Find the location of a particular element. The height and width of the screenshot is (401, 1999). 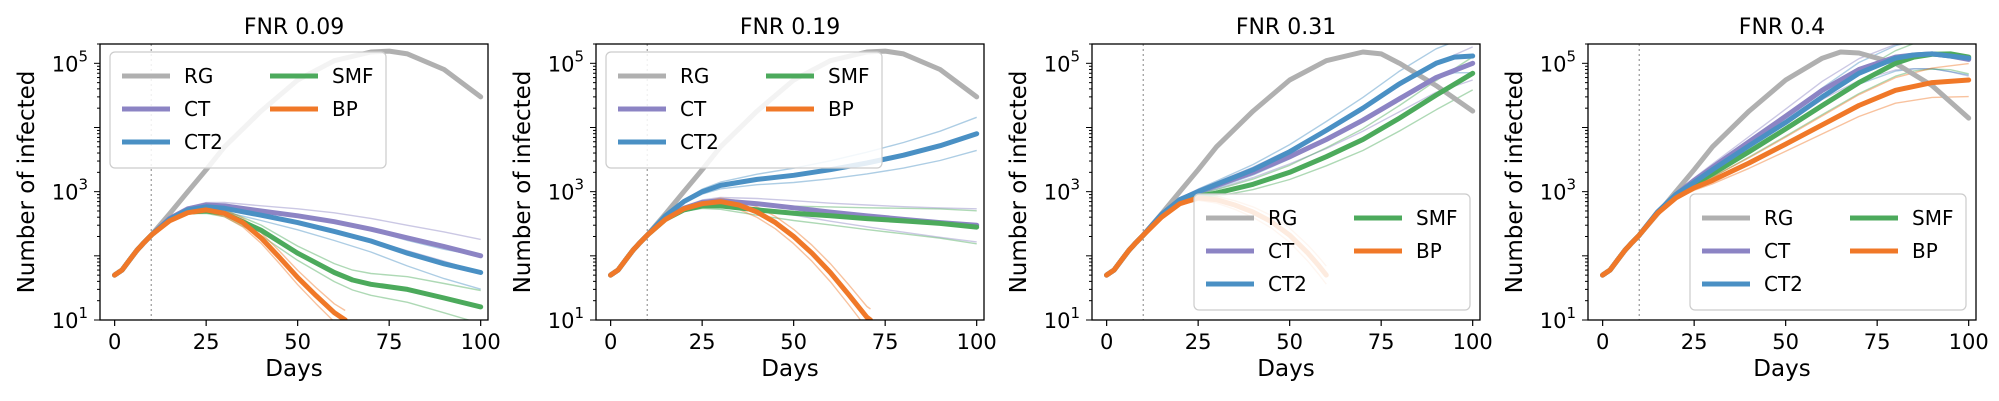

chart-title: FNR 0.4 is located at coordinates (1782, 27).